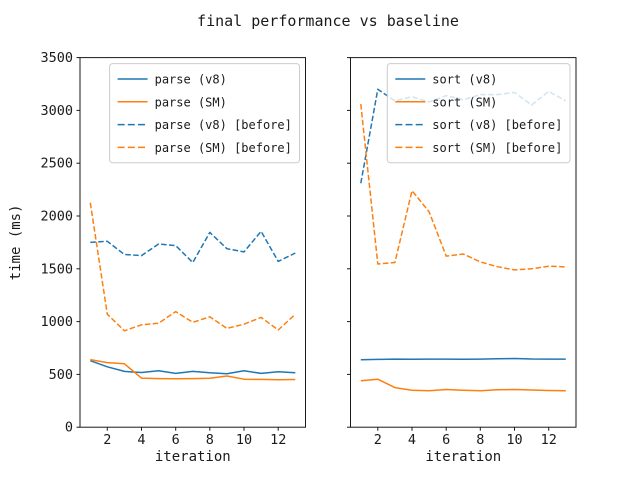 This screenshot has height=480, width=640. What do you see at coordinates (193, 247) in the screenshot?
I see `series-line-parse-v8-before` at bounding box center [193, 247].